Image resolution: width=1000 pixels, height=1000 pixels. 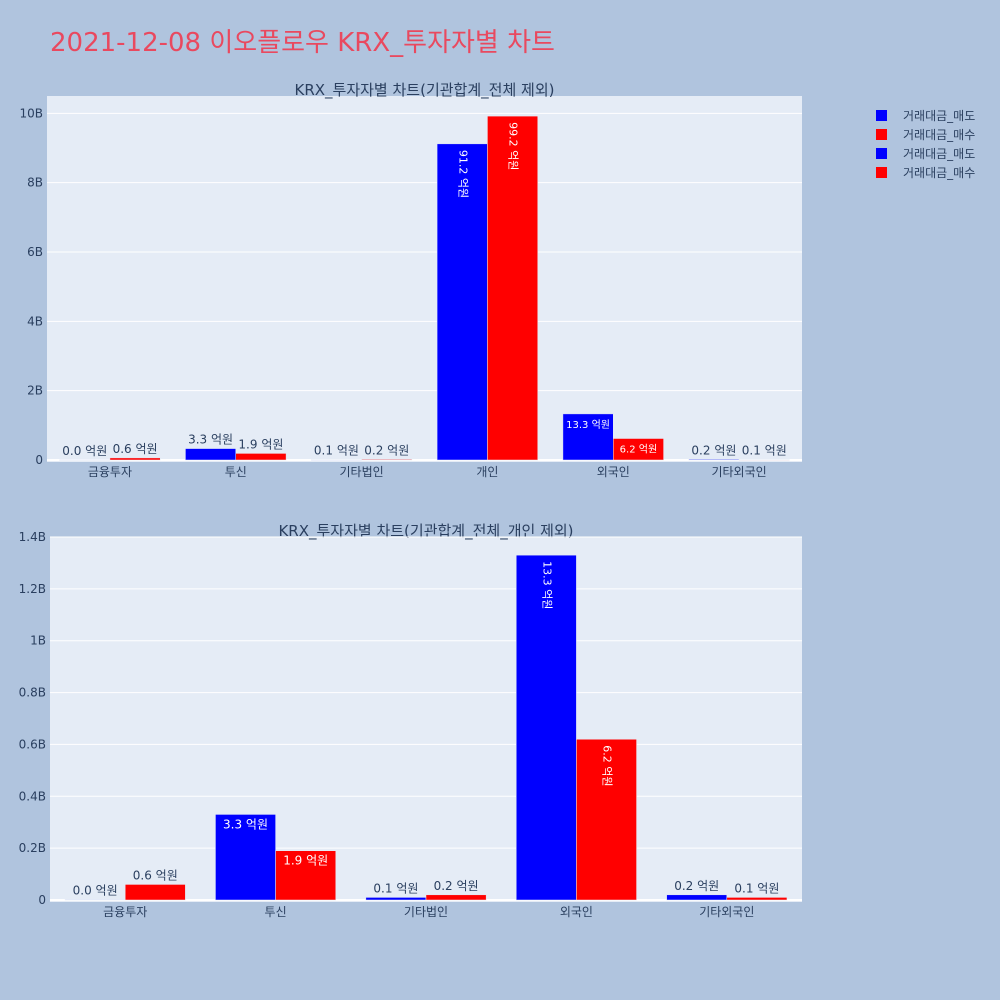 What do you see at coordinates (513, 146) in the screenshot?
I see `data-label: 99.2 억원` at bounding box center [513, 146].